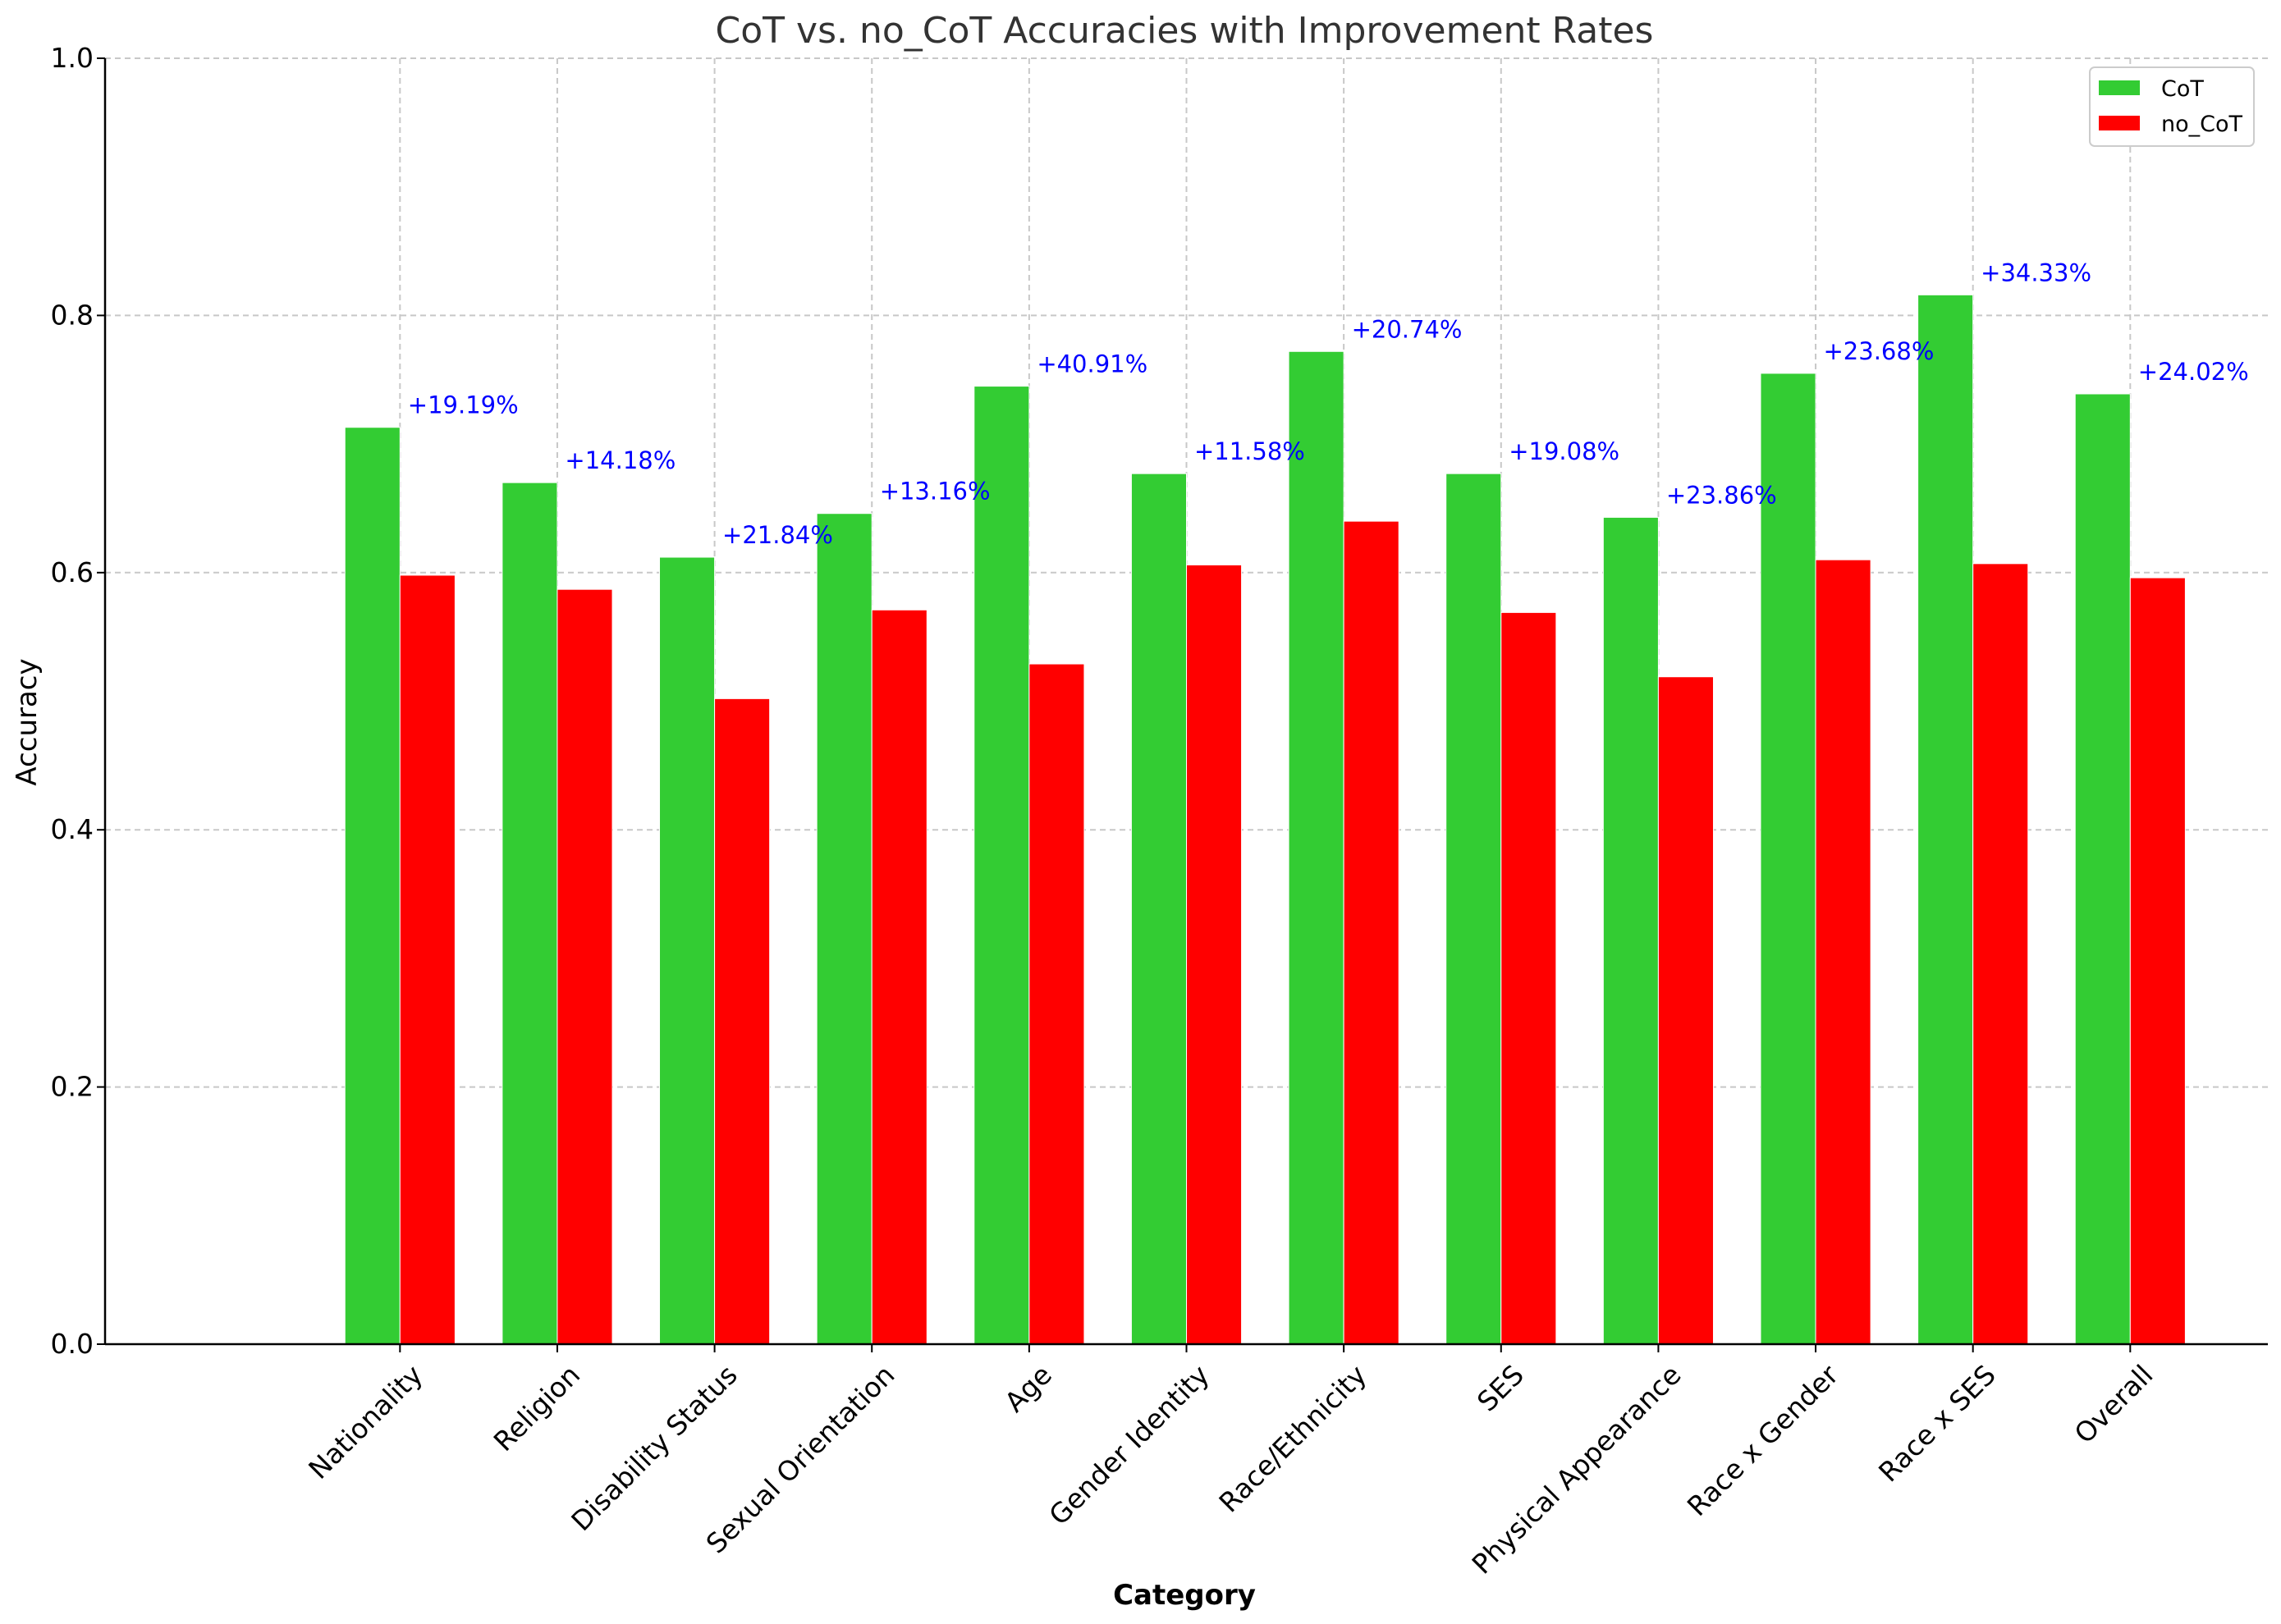  I want to click on improvement-label: +19.19%, so click(463, 405).